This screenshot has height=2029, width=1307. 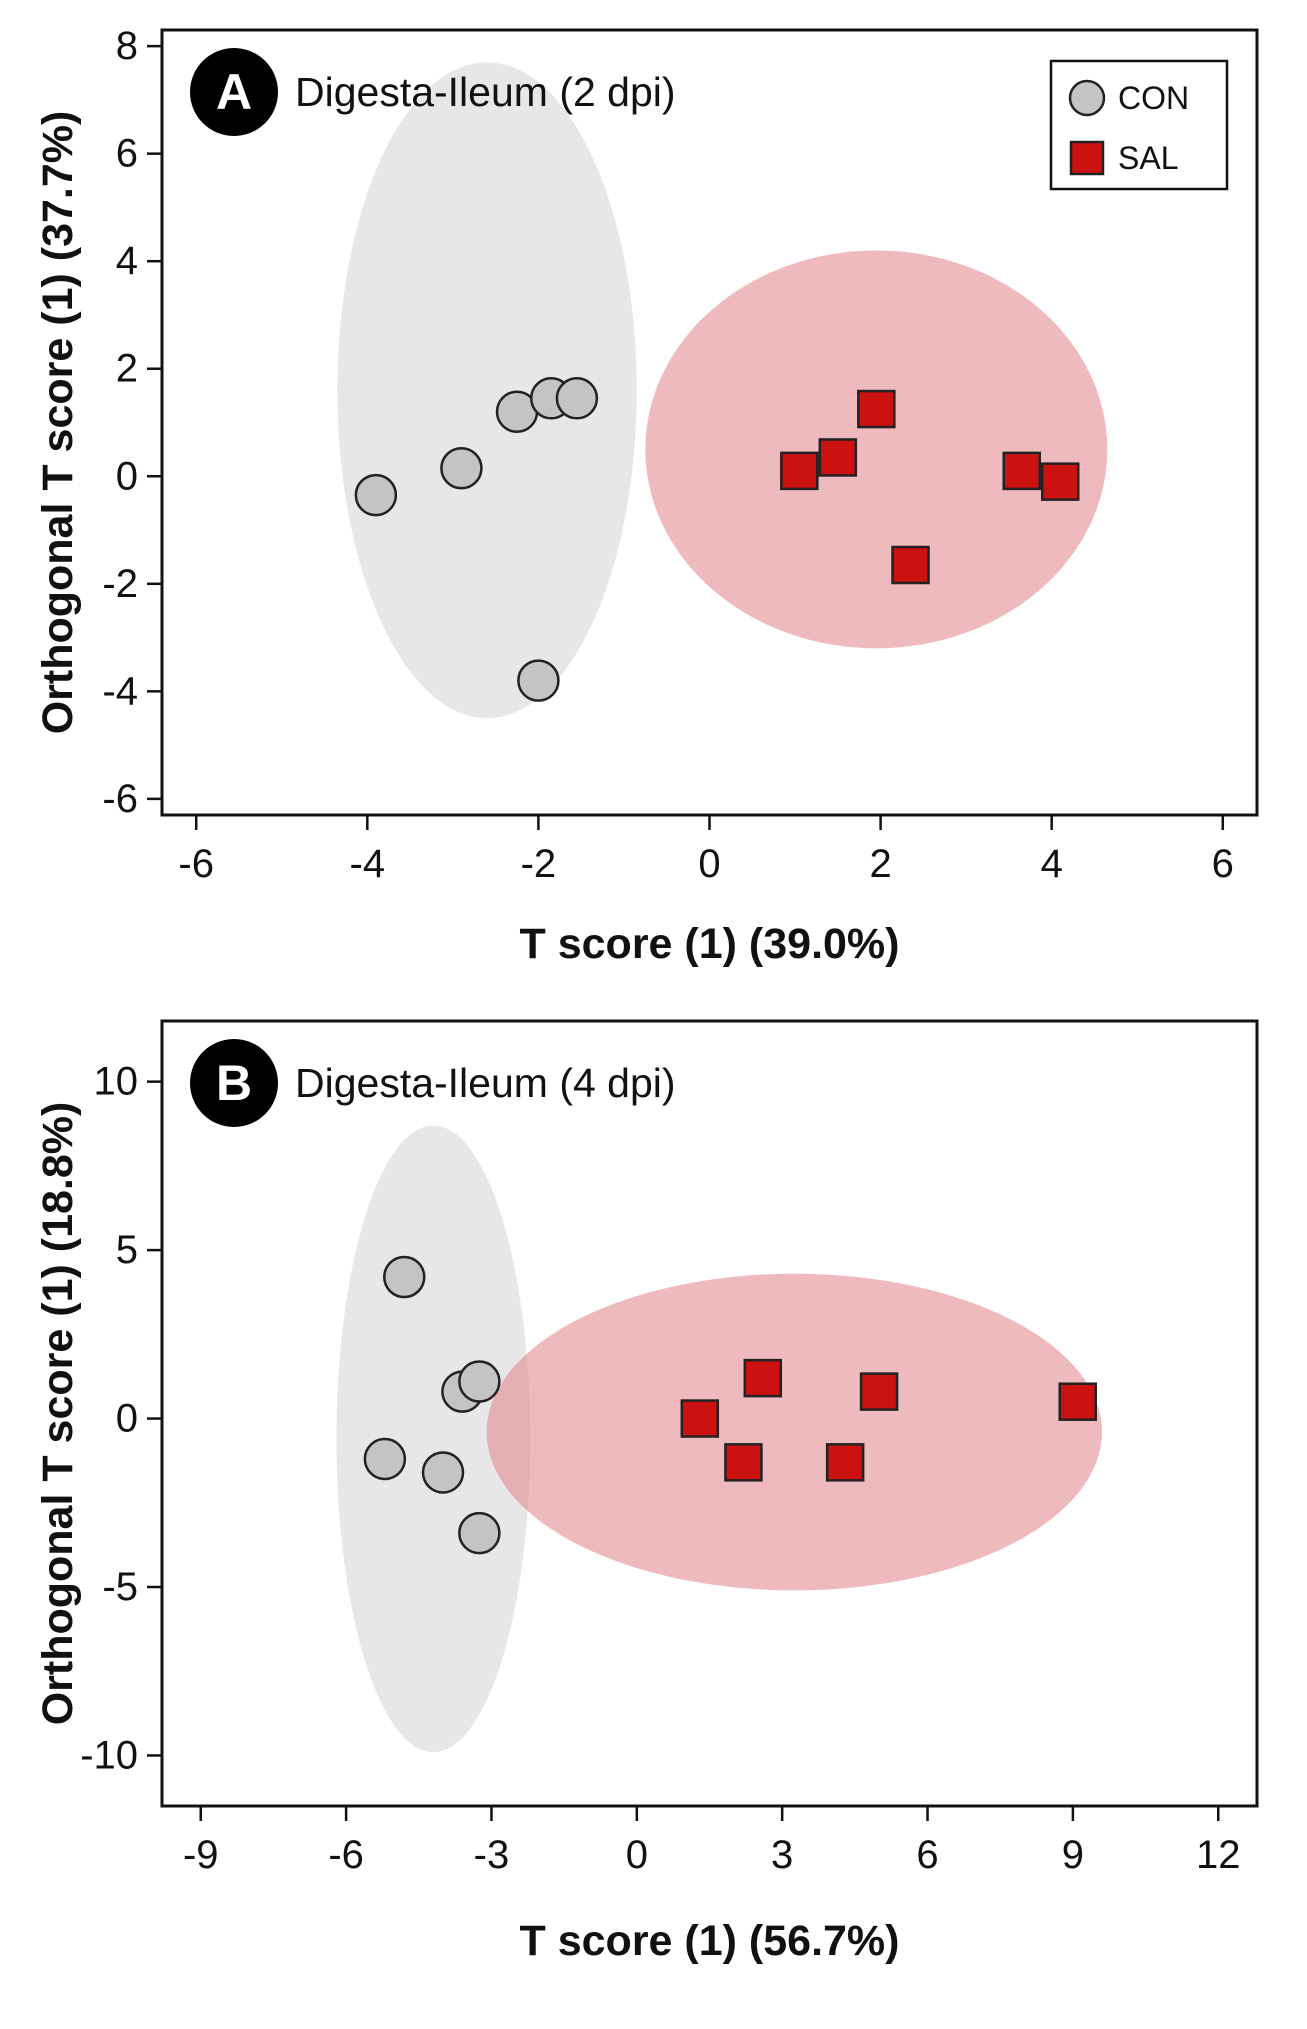 What do you see at coordinates (1087, 98) in the screenshot?
I see `legend-con-marker` at bounding box center [1087, 98].